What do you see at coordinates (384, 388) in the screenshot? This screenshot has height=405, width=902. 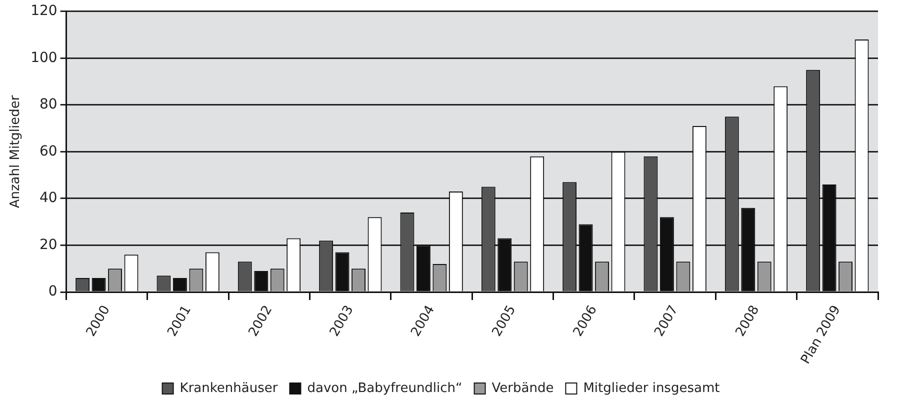 I see `legend-label: davon „Babyfreundlich“` at bounding box center [384, 388].